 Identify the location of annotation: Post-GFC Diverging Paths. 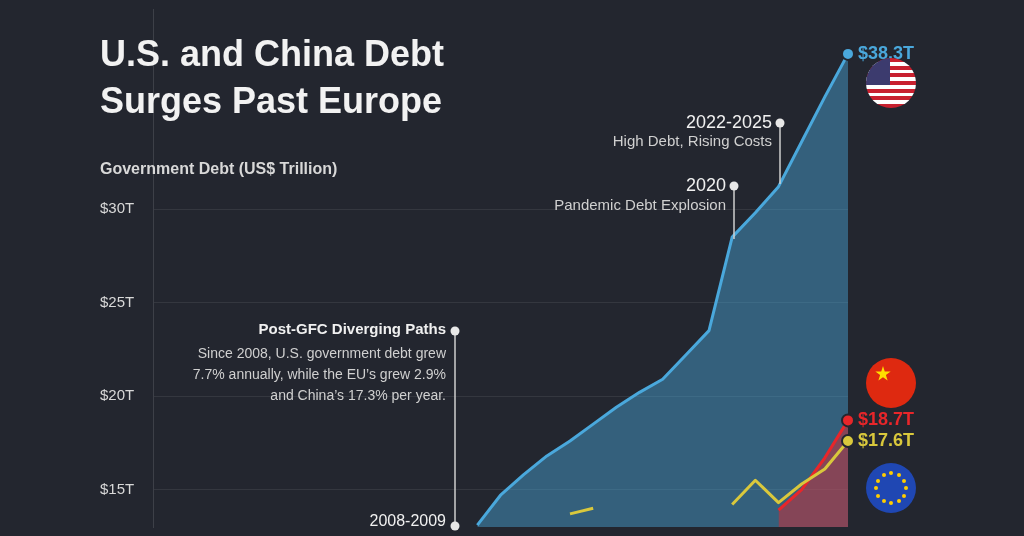
(352, 328).